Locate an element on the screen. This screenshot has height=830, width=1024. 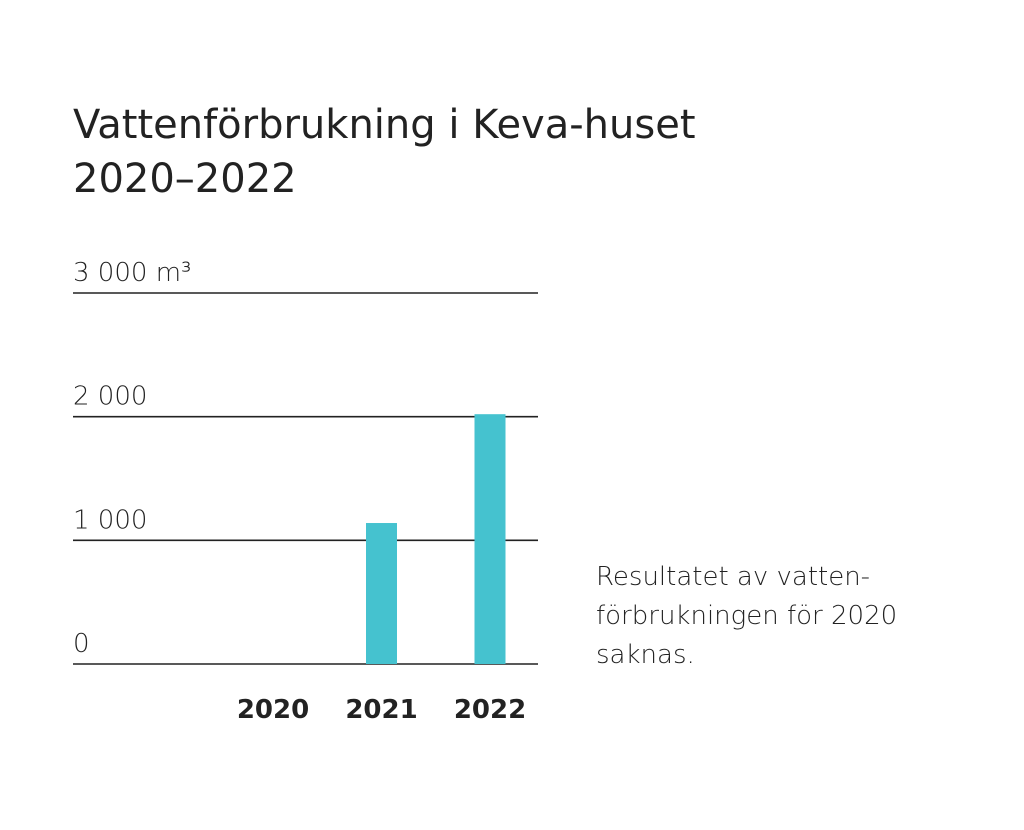
annotation: förbrukningen för 2020 is located at coordinates (746, 616).